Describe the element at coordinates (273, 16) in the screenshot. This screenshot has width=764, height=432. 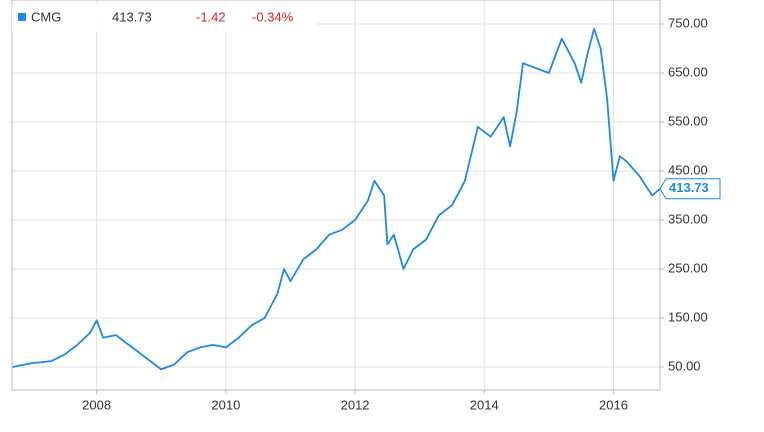
I see `change-percent: -0.34%` at that location.